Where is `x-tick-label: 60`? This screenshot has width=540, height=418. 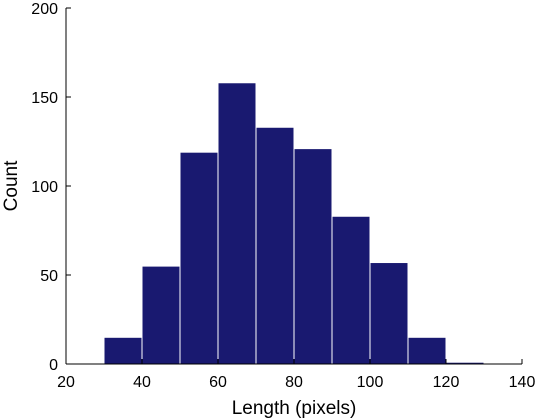
x-tick-label: 60 is located at coordinates (218, 382).